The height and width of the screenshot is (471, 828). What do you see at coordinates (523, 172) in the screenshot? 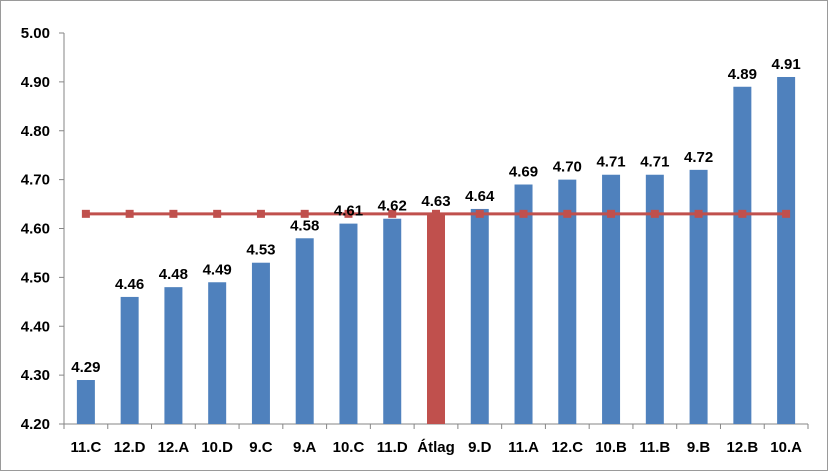
I see `data-label: 4.69` at bounding box center [523, 172].